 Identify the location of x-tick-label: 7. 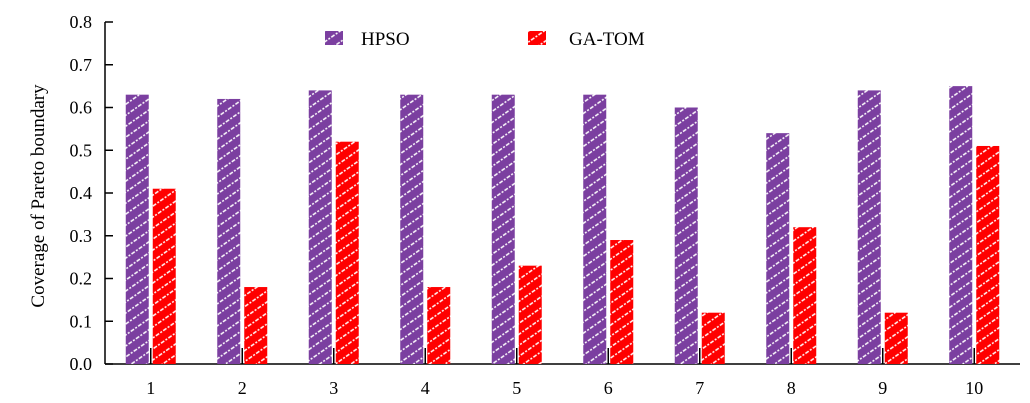
(699, 388).